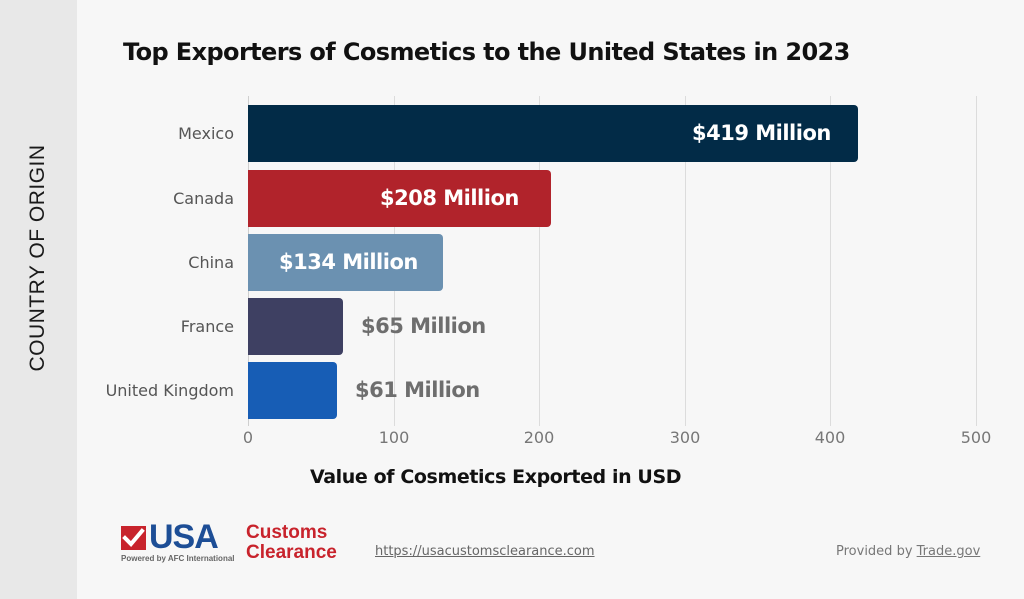 The width and height of the screenshot is (1024, 599). I want to click on y-axis-band: COUNTRY OF ORIGIN, so click(38, 299).